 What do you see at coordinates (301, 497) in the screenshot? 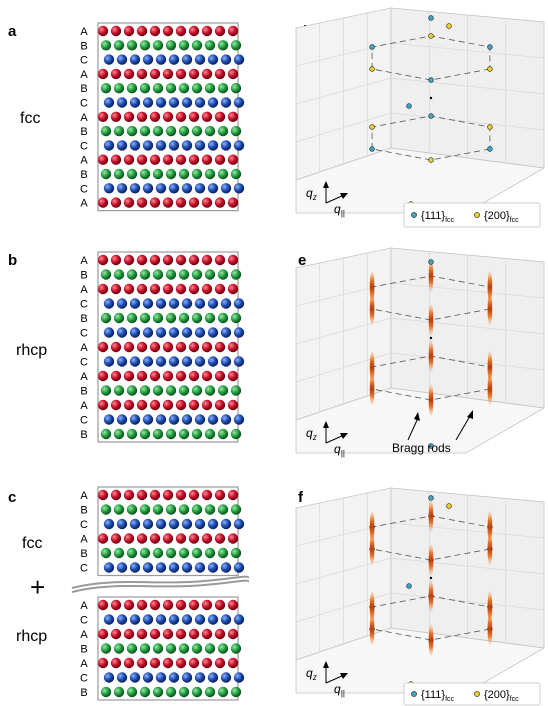
I see `panel-letter-f: f` at bounding box center [301, 497].